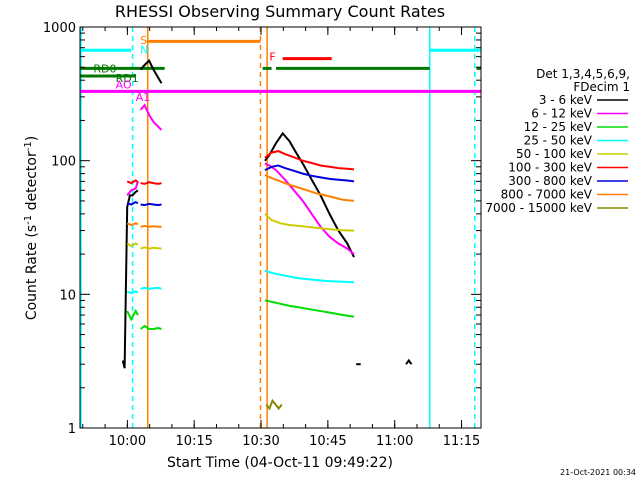  I want to click on chart-title: RHESSI Observing Summary Count Rates, so click(280, 11).